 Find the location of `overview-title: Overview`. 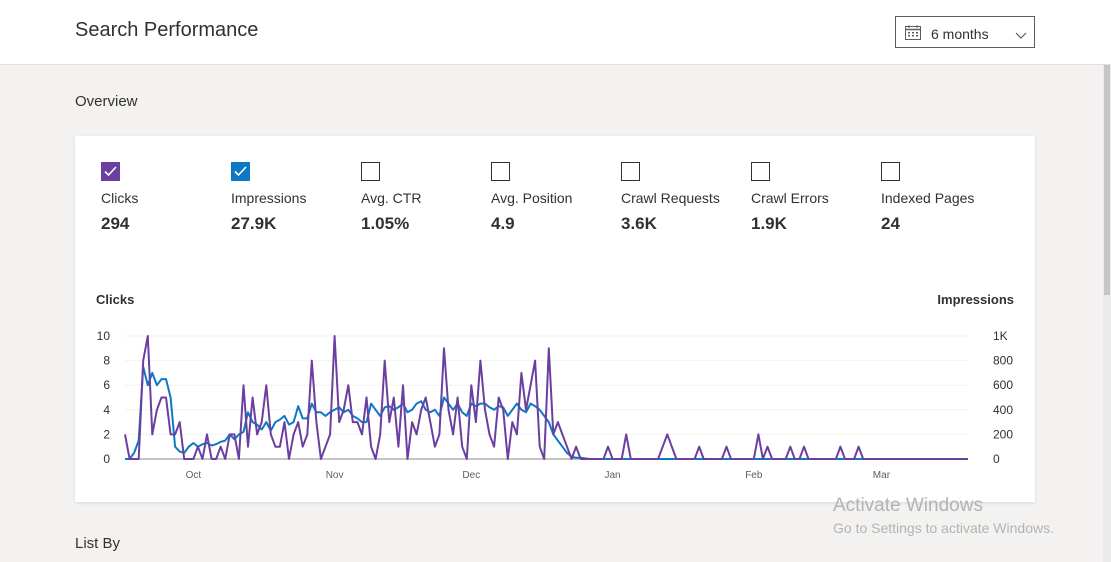

overview-title: Overview is located at coordinates (106, 101).